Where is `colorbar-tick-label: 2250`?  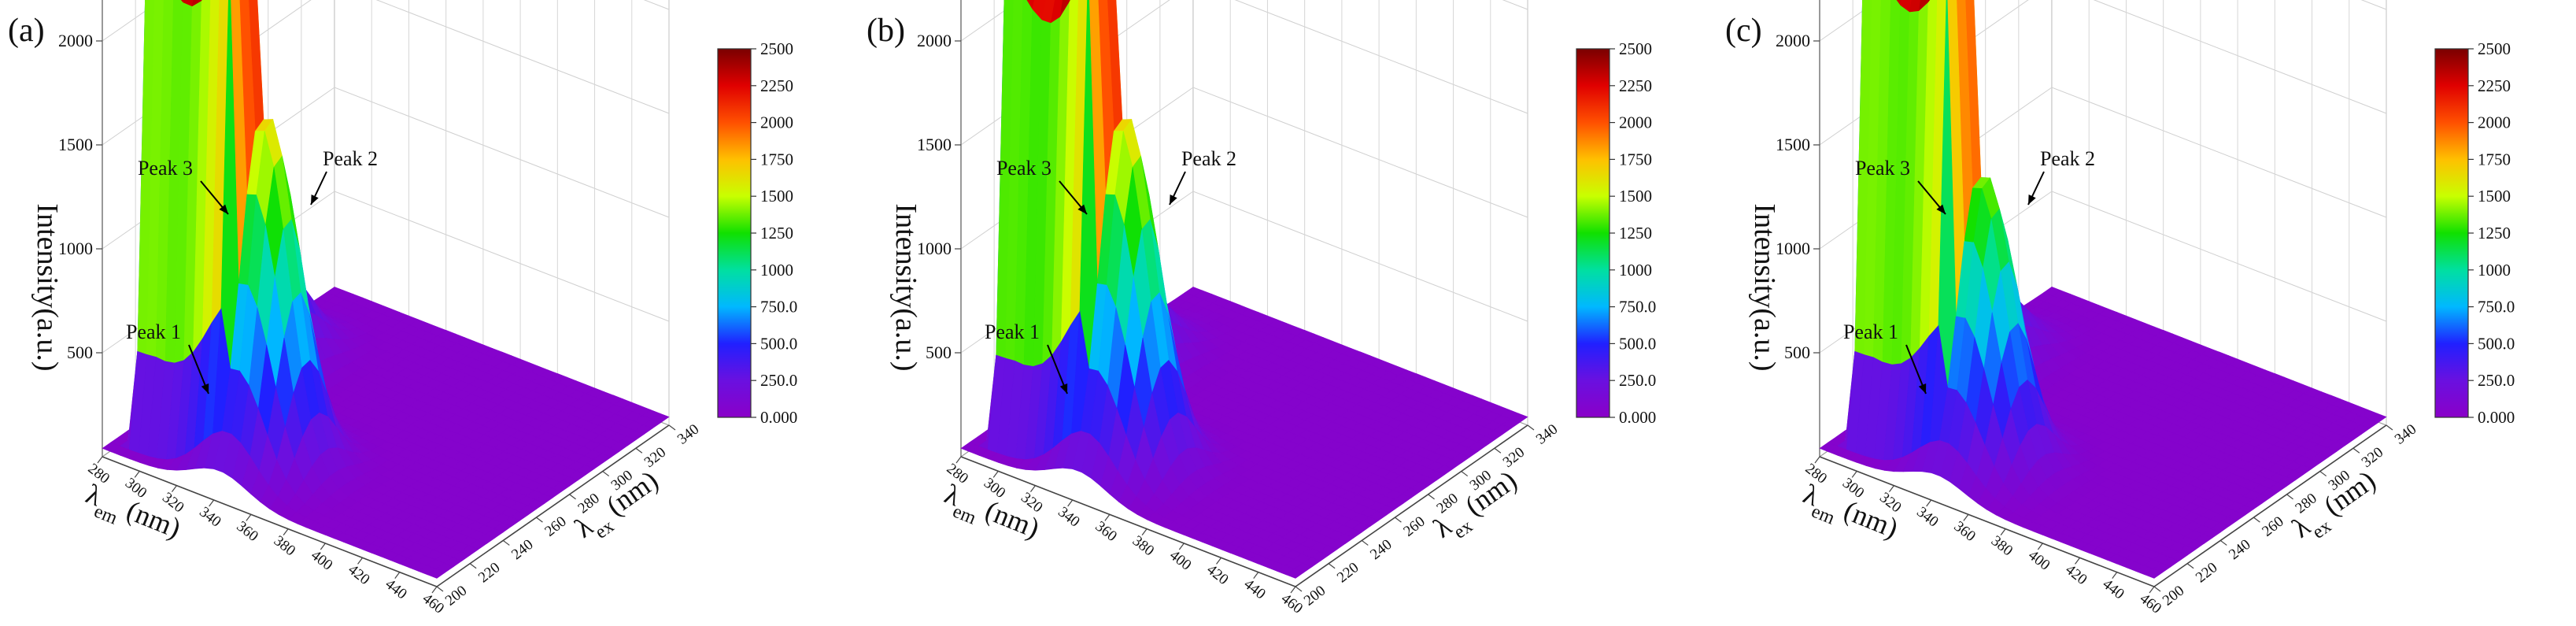 colorbar-tick-label: 2250 is located at coordinates (1635, 85).